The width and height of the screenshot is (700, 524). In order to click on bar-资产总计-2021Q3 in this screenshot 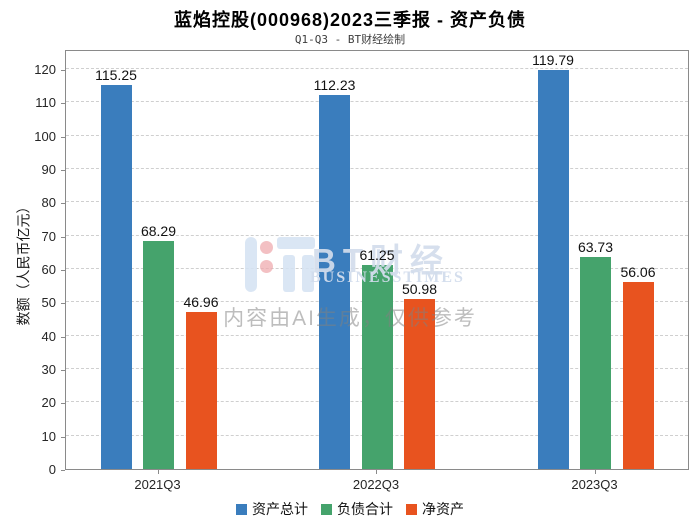, I will do `click(116, 276)`.